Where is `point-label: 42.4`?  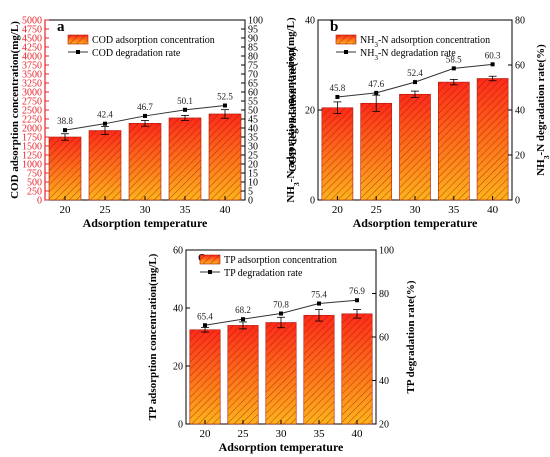 point-label: 42.4 is located at coordinates (105, 115).